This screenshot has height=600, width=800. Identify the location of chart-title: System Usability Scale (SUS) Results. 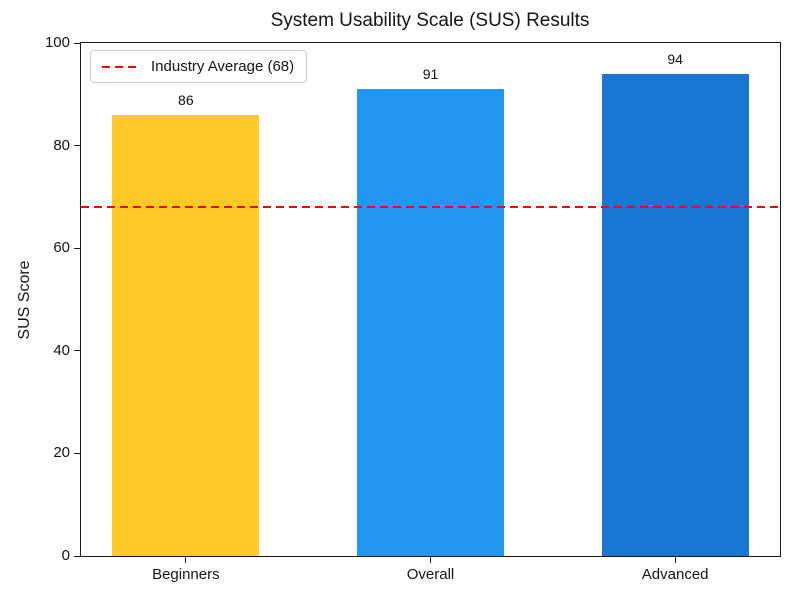
(430, 20).